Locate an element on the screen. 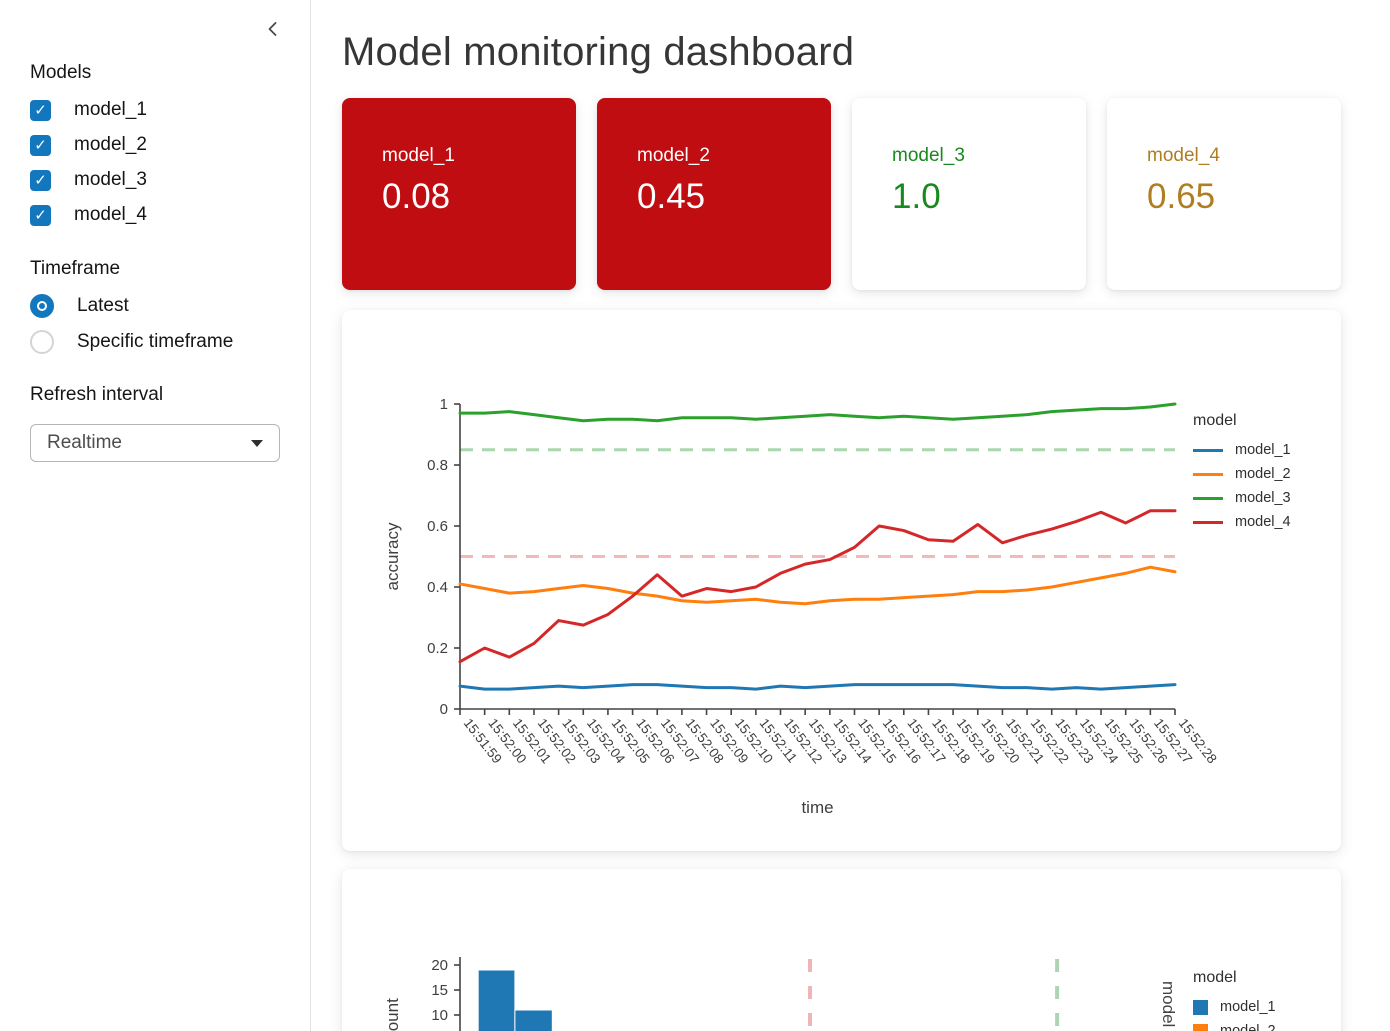 Image resolution: width=1390 pixels, height=1031 pixels. metric-card-model-2: model_2 0.45 is located at coordinates (714, 194).